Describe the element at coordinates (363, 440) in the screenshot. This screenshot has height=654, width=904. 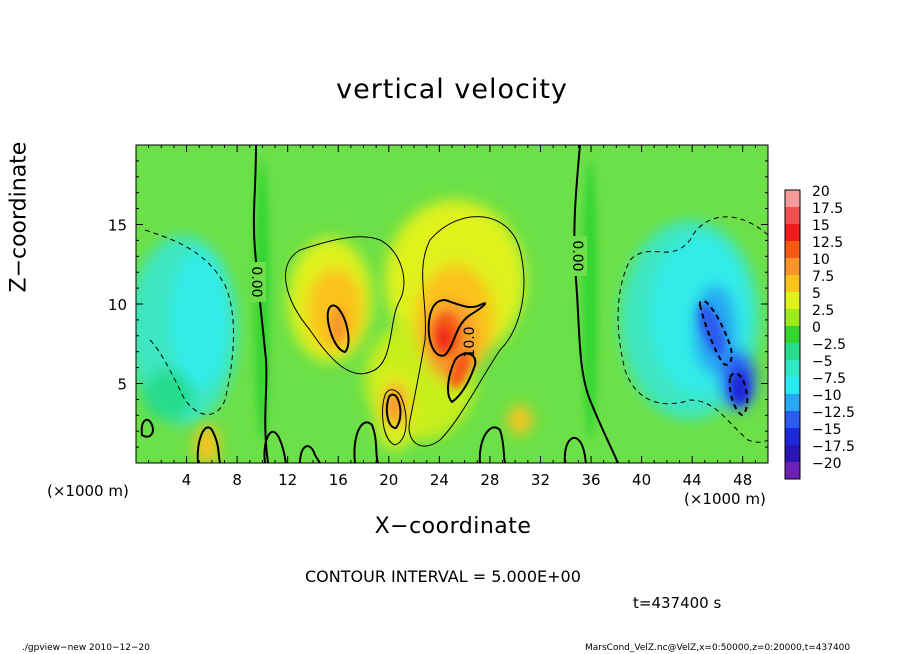
I see `contour-bottom-lobes` at that location.